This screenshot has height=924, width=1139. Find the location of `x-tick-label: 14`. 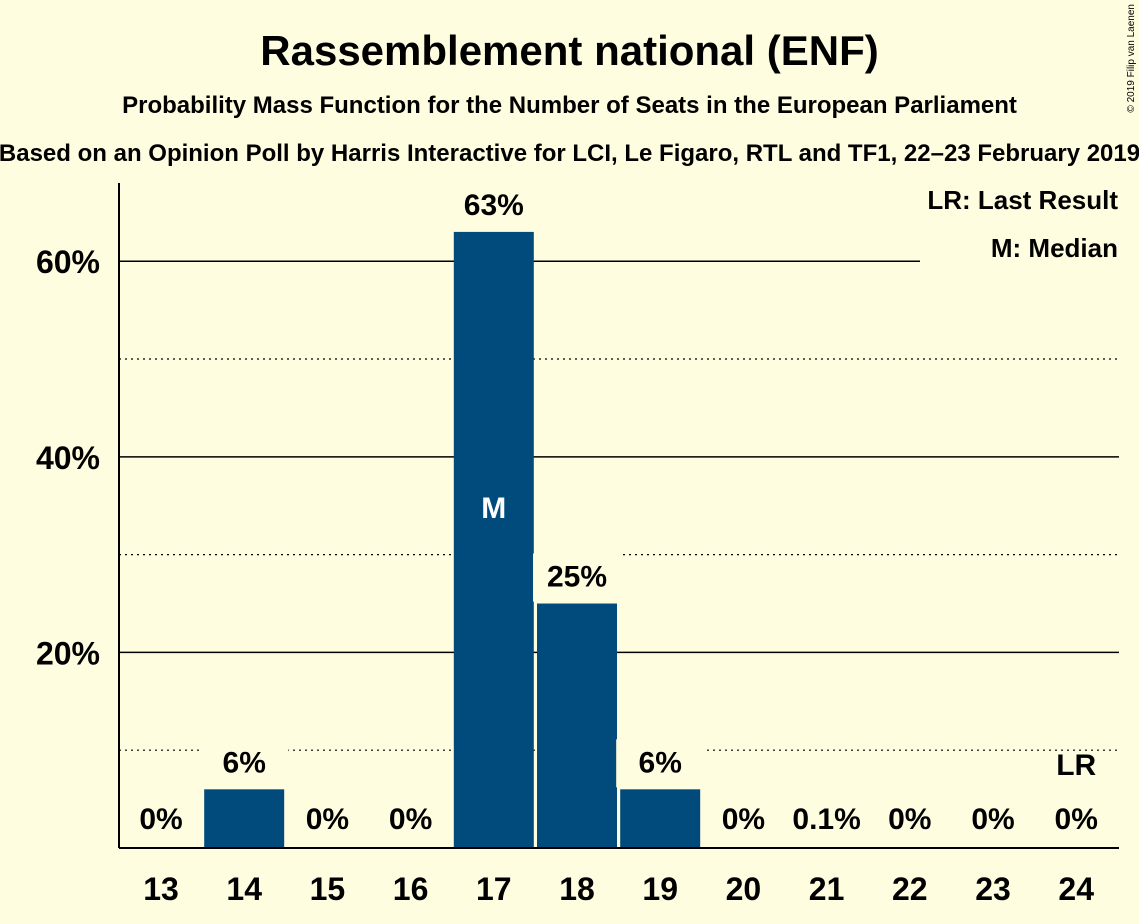

x-tick-label: 14 is located at coordinates (244, 889).